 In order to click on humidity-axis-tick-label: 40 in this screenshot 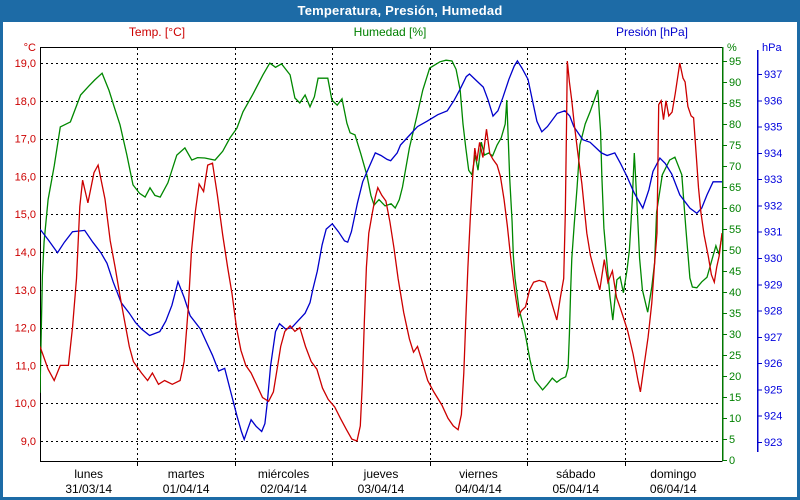, I will do `click(735, 293)`.